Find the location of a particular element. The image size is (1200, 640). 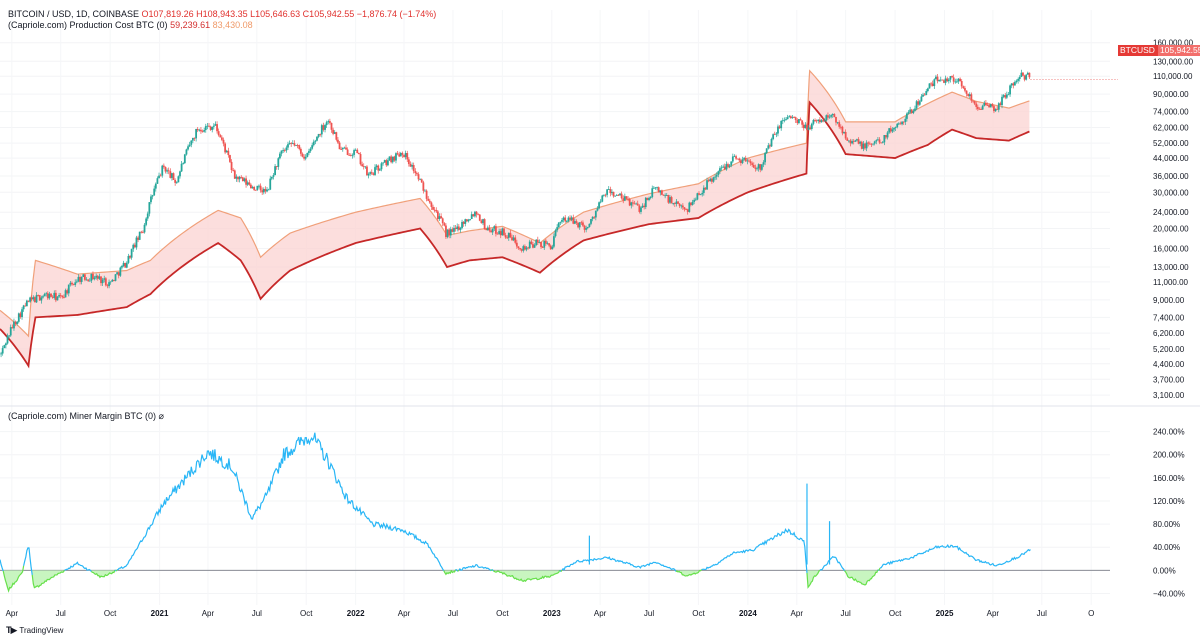

price-axis-tick-label: 20,000.00 is located at coordinates (1171, 229).